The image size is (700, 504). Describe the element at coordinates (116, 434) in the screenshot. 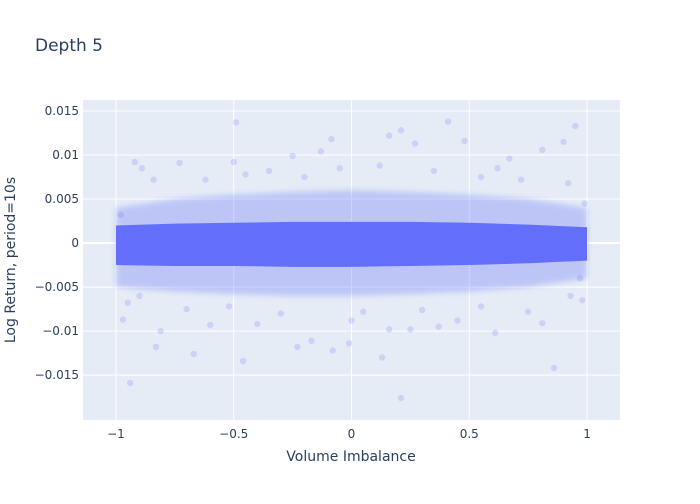

I see `x-tick-label: −1` at that location.